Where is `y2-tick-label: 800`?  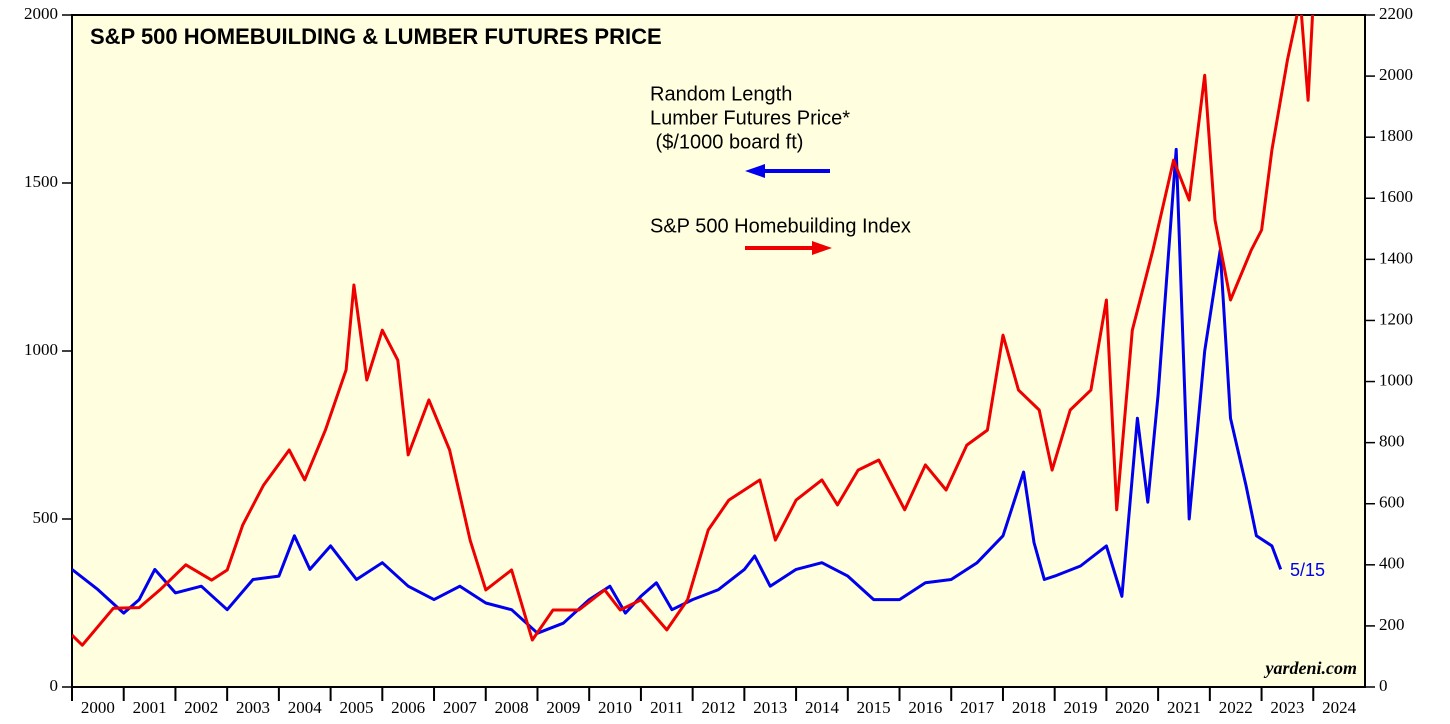 y2-tick-label: 800 is located at coordinates (1392, 441).